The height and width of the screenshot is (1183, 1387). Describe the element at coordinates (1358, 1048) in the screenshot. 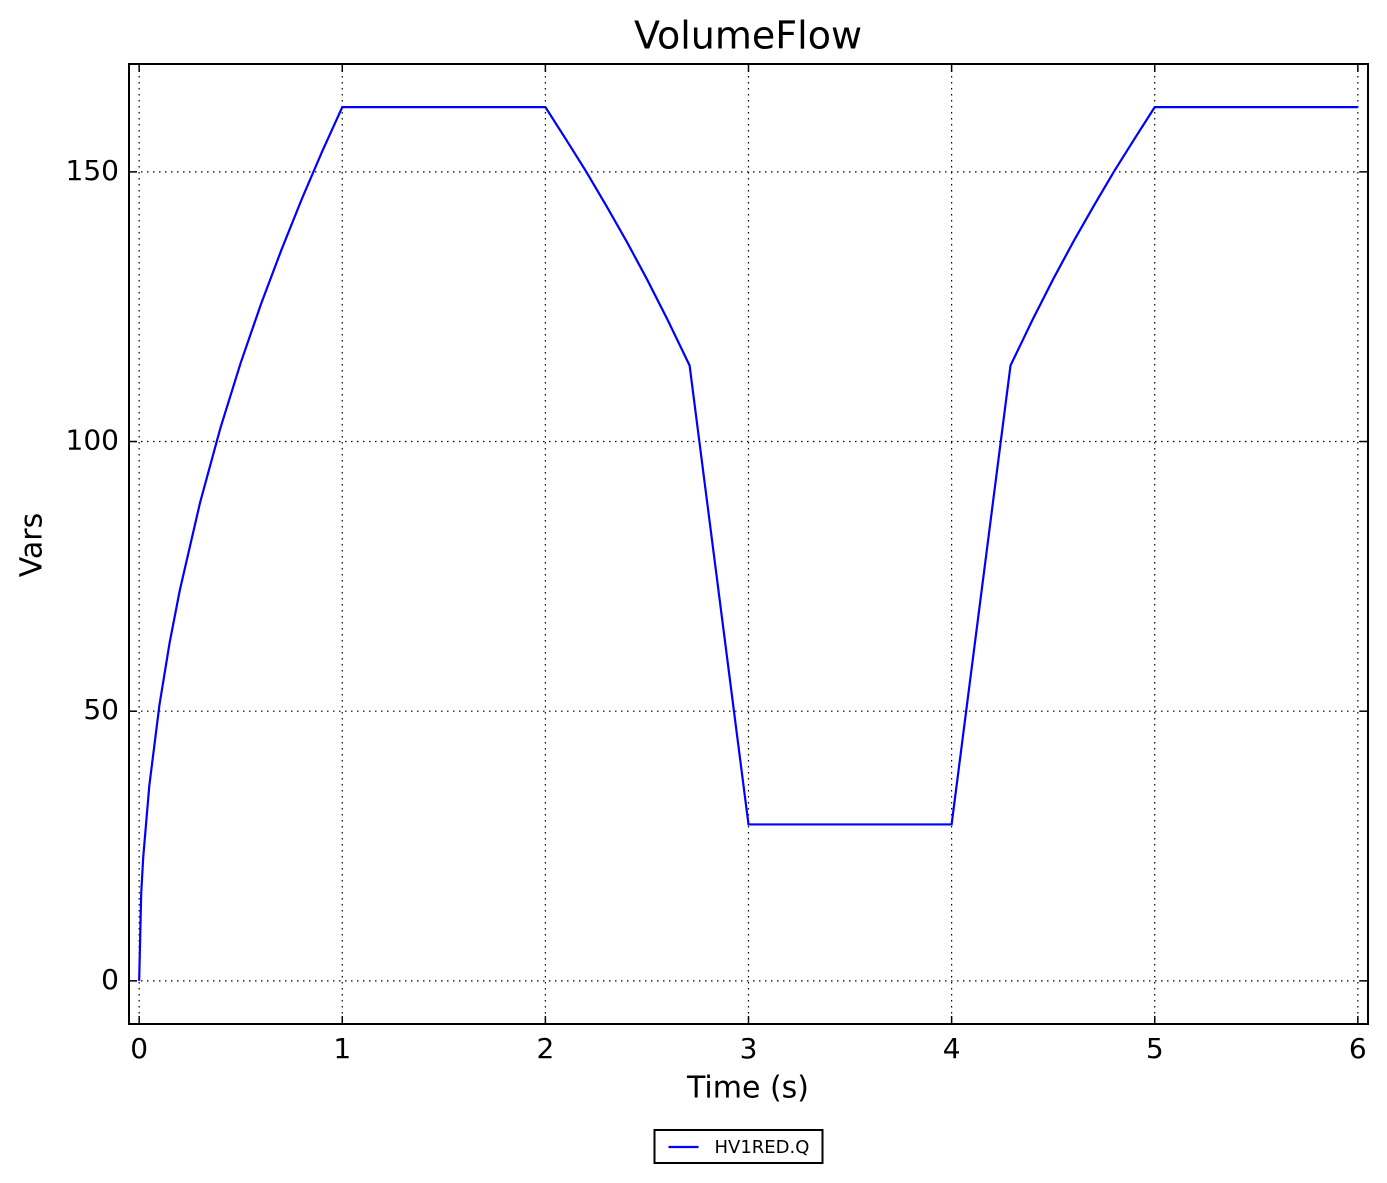

I see `x-tick-label: 6` at that location.